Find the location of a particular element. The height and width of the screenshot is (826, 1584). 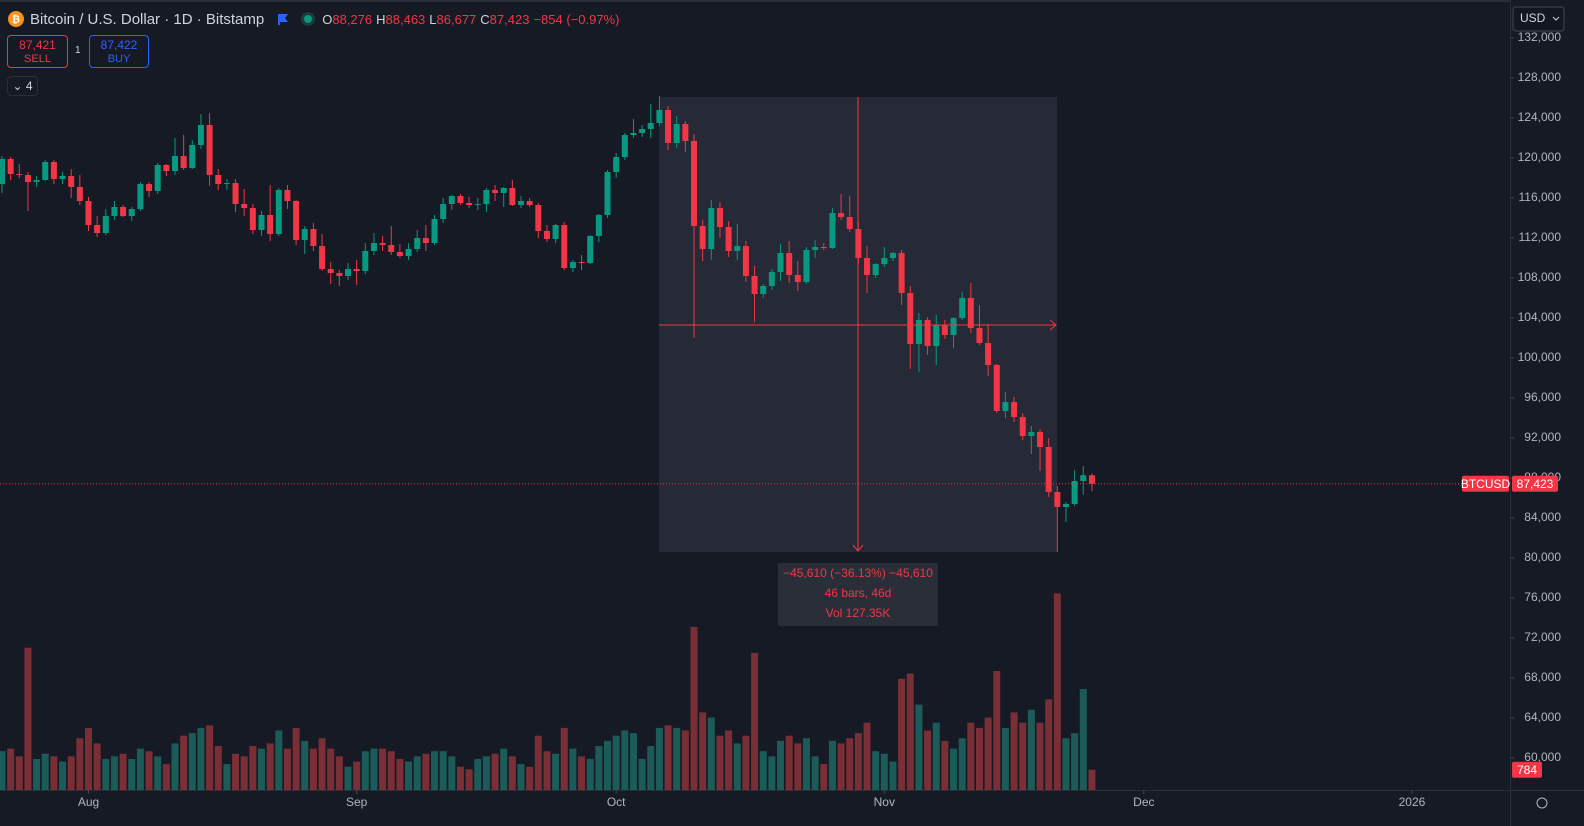

change: −854 (−0.97%) is located at coordinates (576, 19).